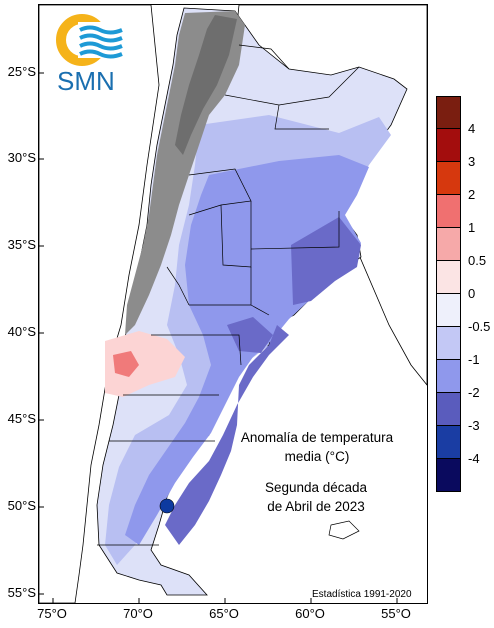 The height and width of the screenshot is (628, 494). Describe the element at coordinates (224, 613) in the screenshot. I see `lon-label-65o: 65°O` at that location.